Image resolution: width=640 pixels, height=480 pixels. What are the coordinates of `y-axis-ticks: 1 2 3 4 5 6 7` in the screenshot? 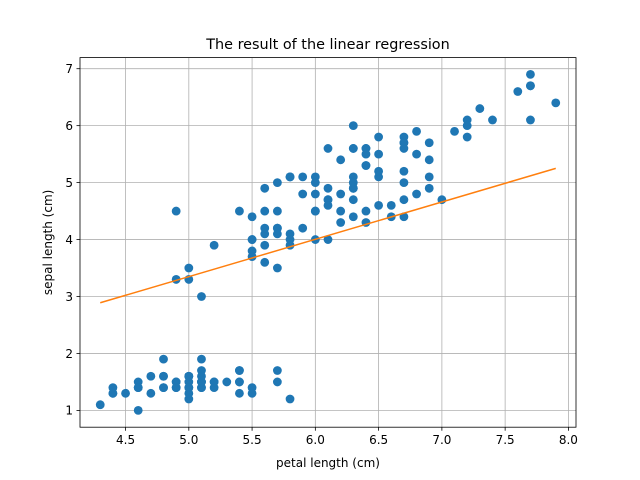 It's located at (72, 240).